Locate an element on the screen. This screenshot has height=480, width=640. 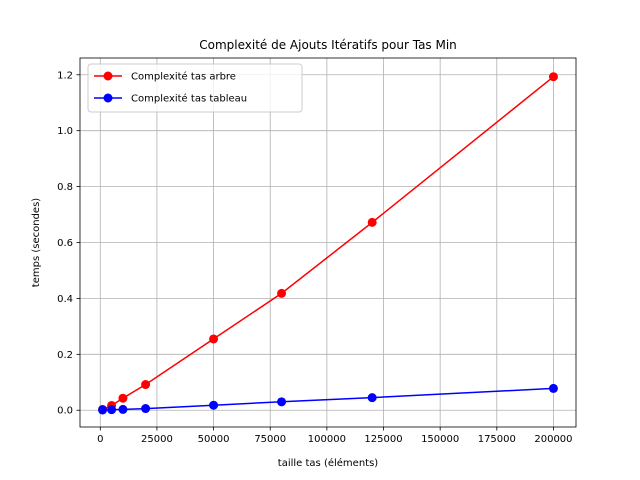
y-axis: 0.0 0.2 0.4 0.6 0.8 1.0 1.2 is located at coordinates (68, 243).